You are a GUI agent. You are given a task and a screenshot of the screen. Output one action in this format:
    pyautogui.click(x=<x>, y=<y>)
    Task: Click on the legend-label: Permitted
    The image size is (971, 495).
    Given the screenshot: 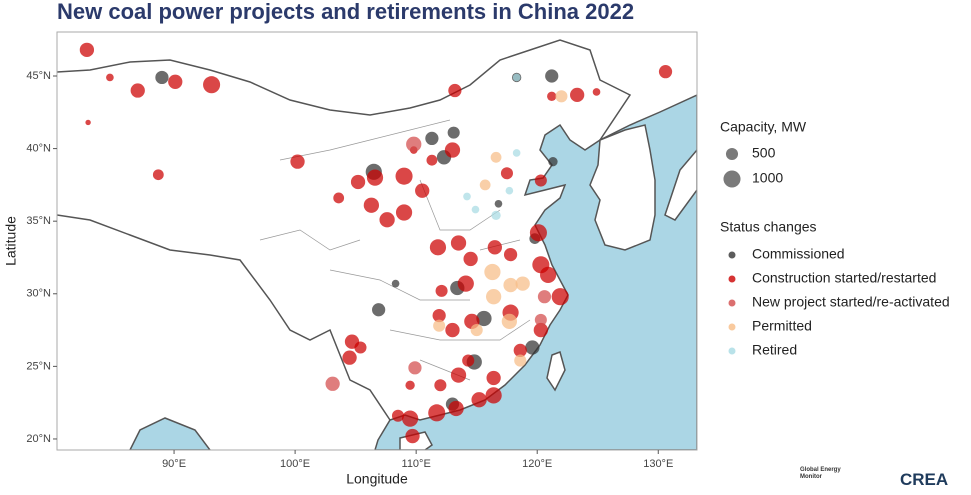 What is the action you would take?
    pyautogui.click(x=782, y=326)
    